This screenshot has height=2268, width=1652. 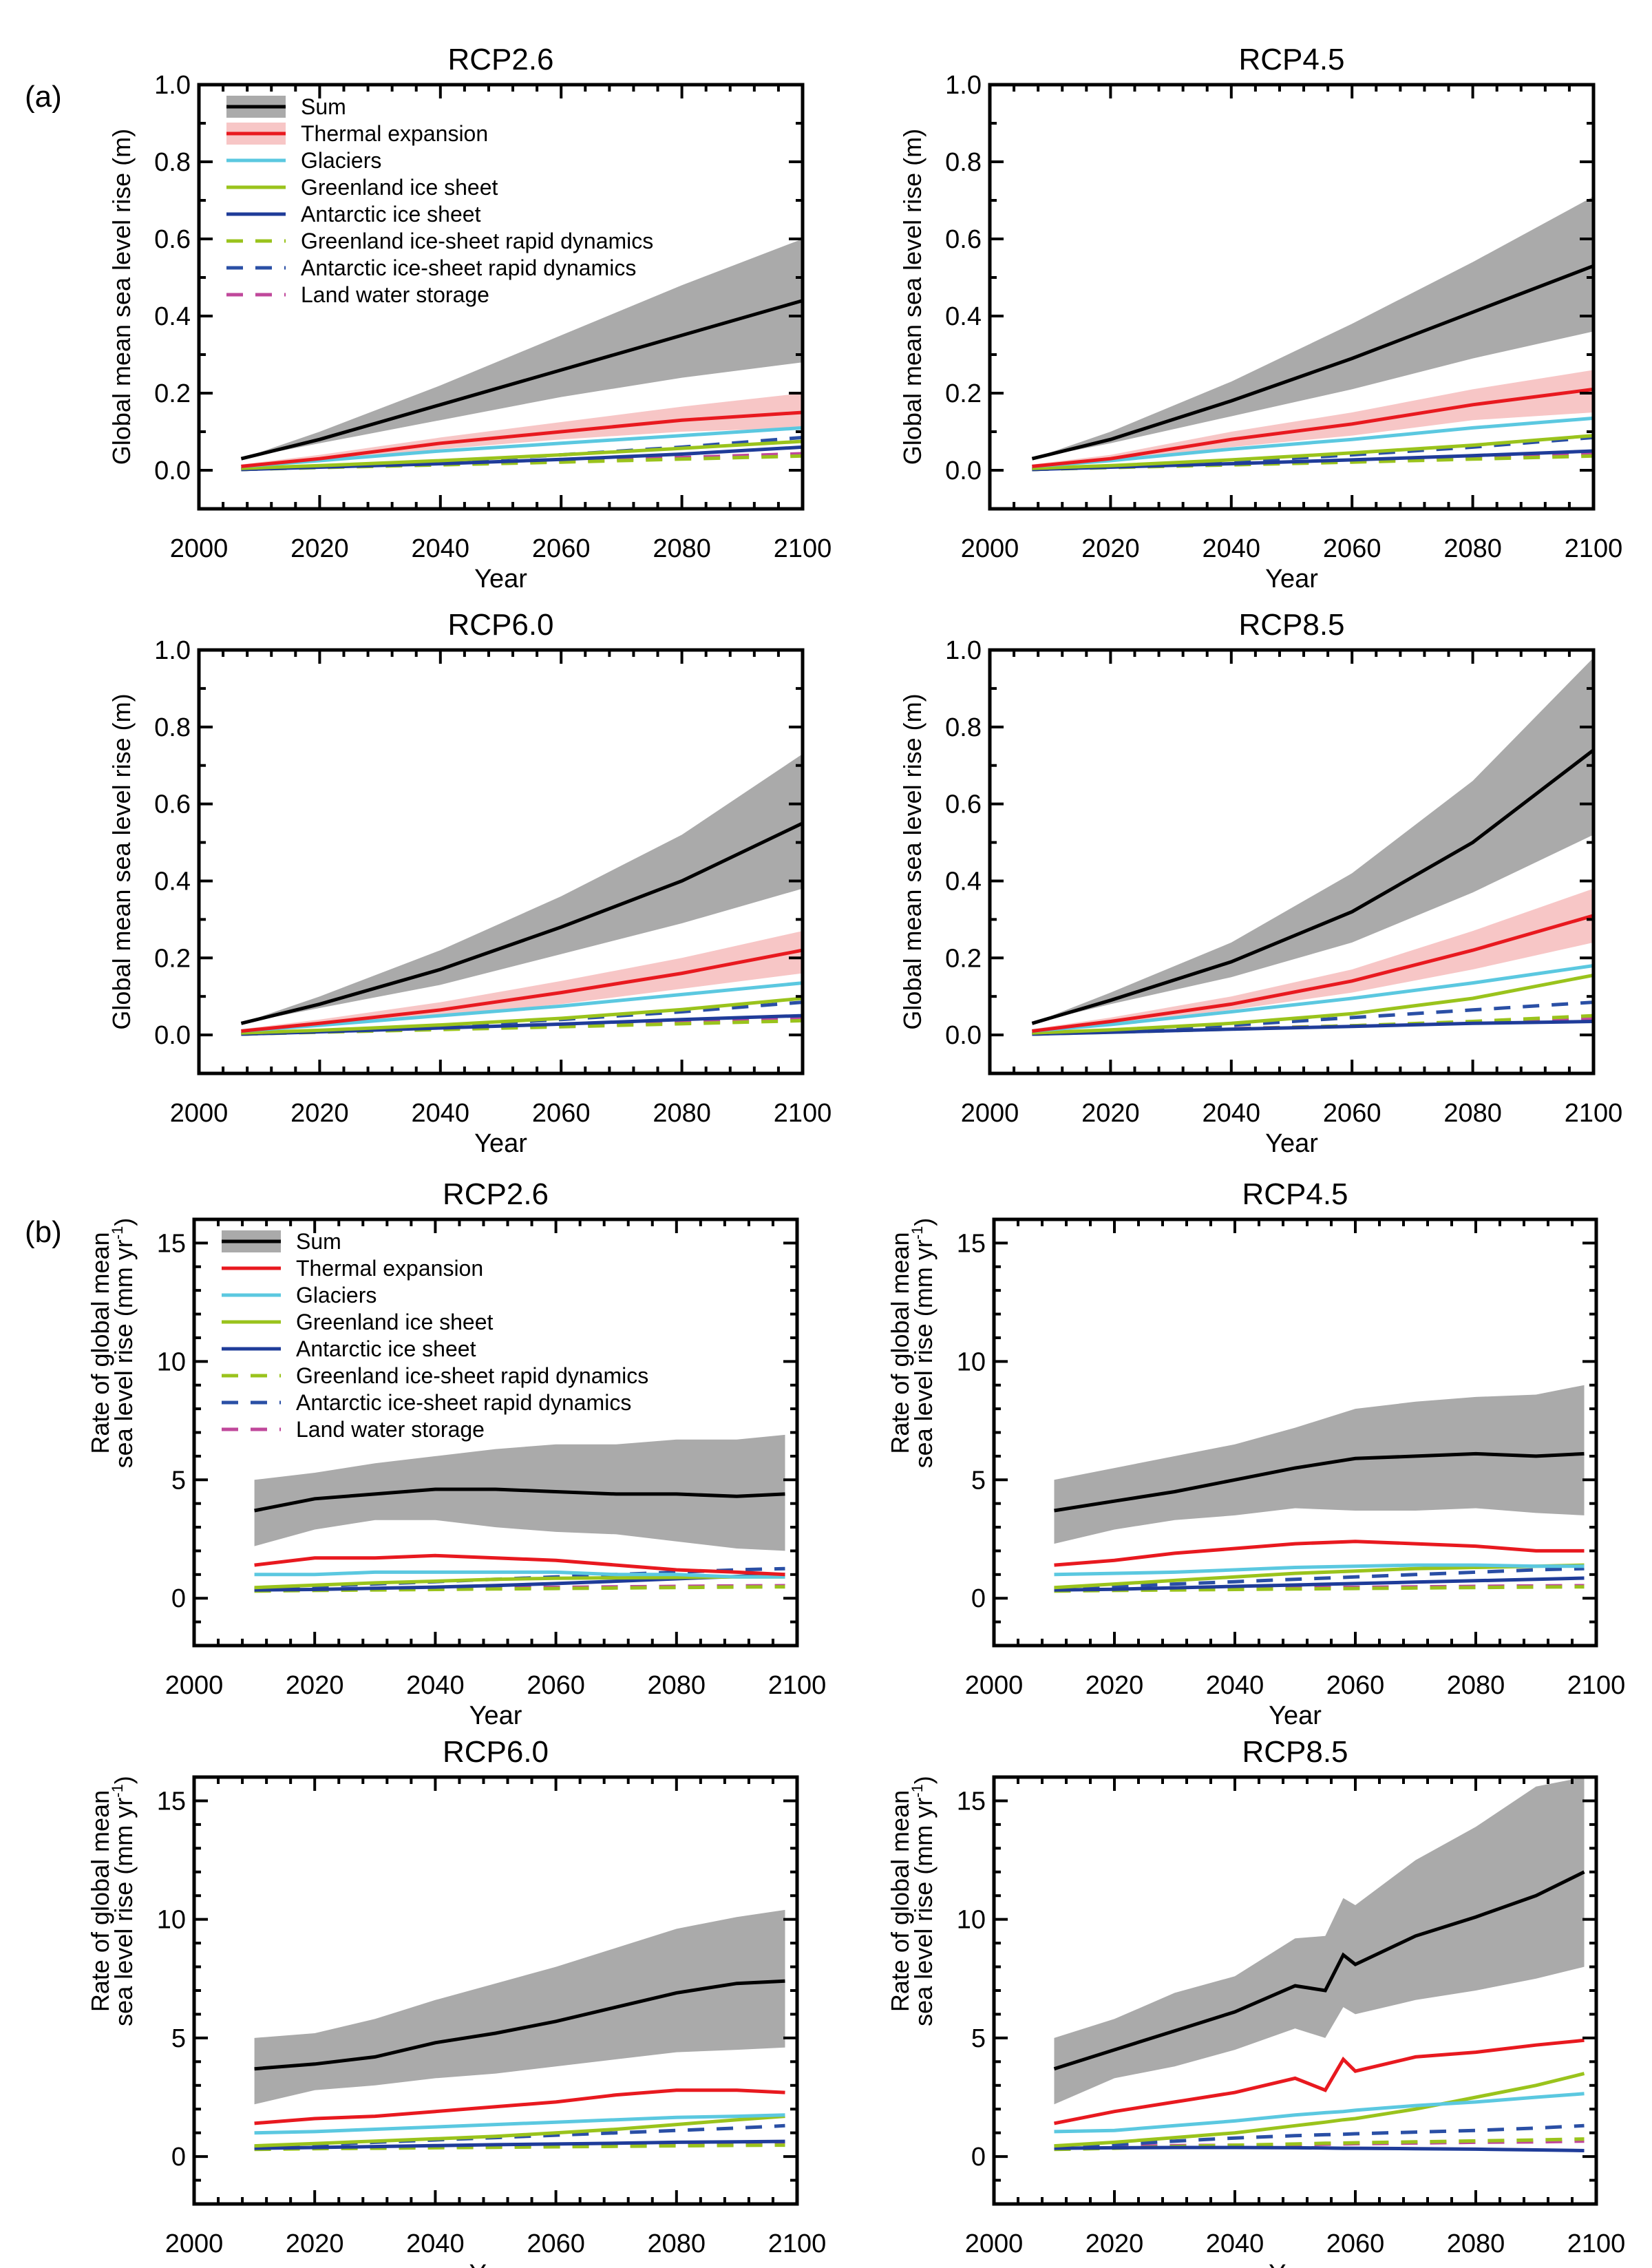 I want to click on panel-label-a: (a), so click(x=43, y=97).